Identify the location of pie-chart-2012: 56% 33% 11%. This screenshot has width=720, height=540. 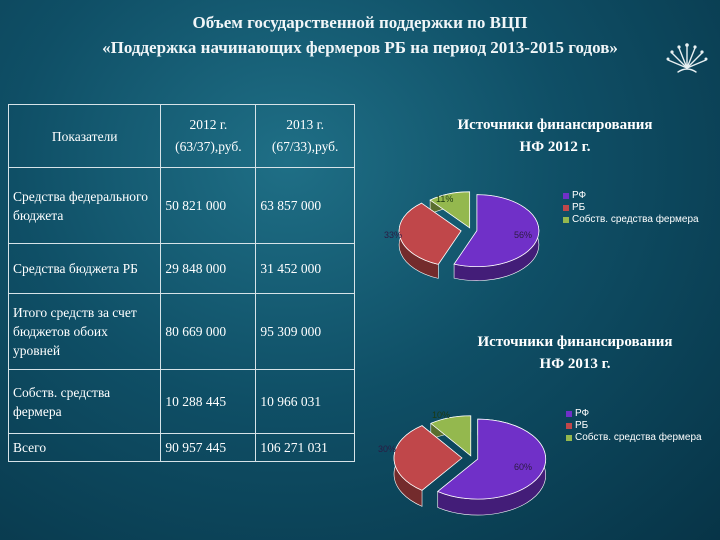
(462, 236).